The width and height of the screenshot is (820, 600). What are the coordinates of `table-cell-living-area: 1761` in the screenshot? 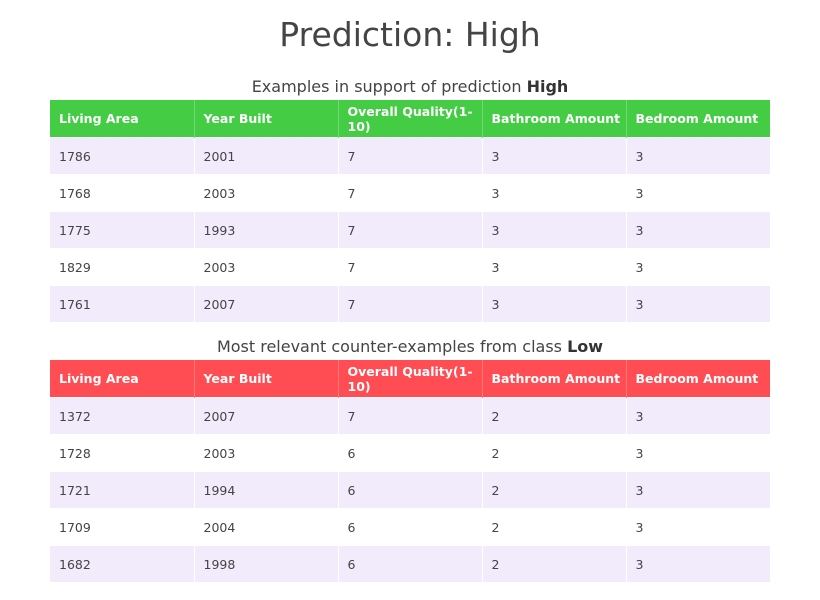 It's located at (122, 303).